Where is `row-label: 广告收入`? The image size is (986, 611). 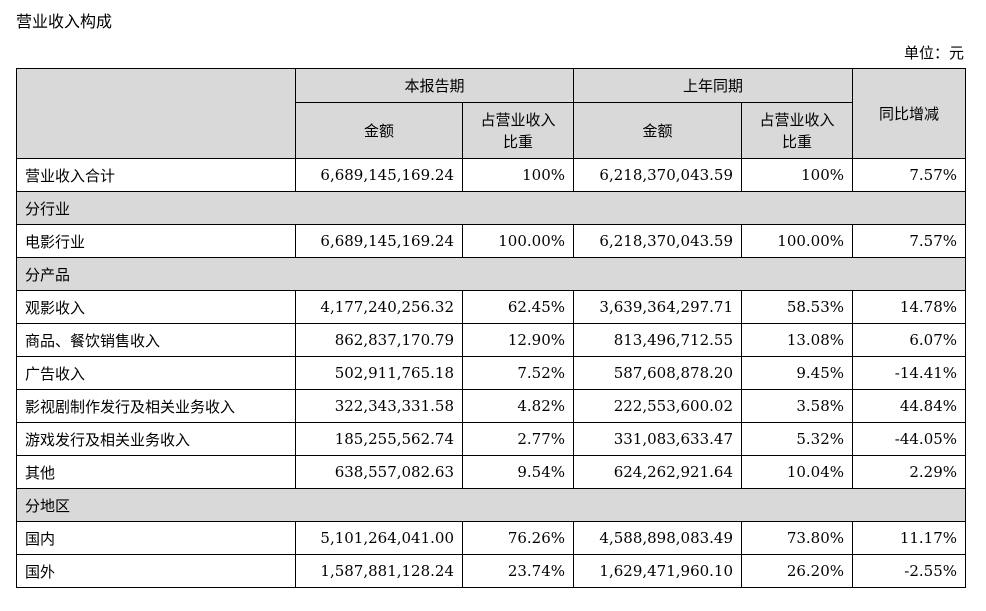 row-label: 广告收入 is located at coordinates (156, 373).